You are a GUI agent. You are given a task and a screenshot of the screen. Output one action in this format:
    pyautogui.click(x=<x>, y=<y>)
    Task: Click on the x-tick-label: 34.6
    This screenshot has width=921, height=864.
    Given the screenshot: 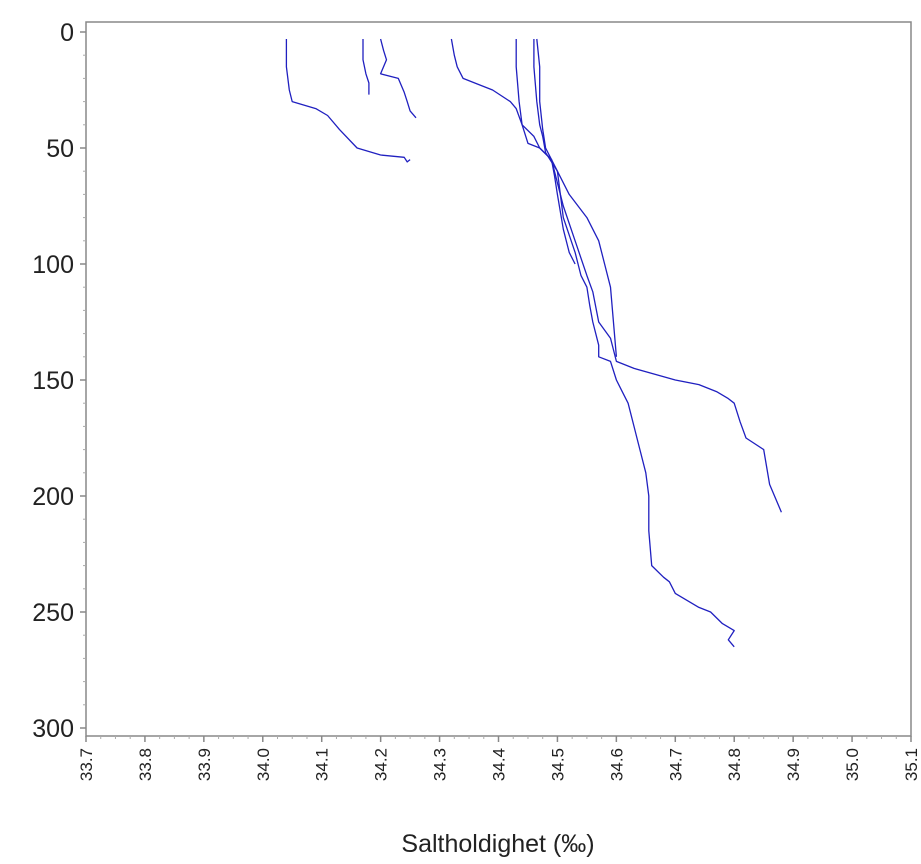 What is the action you would take?
    pyautogui.click(x=616, y=764)
    